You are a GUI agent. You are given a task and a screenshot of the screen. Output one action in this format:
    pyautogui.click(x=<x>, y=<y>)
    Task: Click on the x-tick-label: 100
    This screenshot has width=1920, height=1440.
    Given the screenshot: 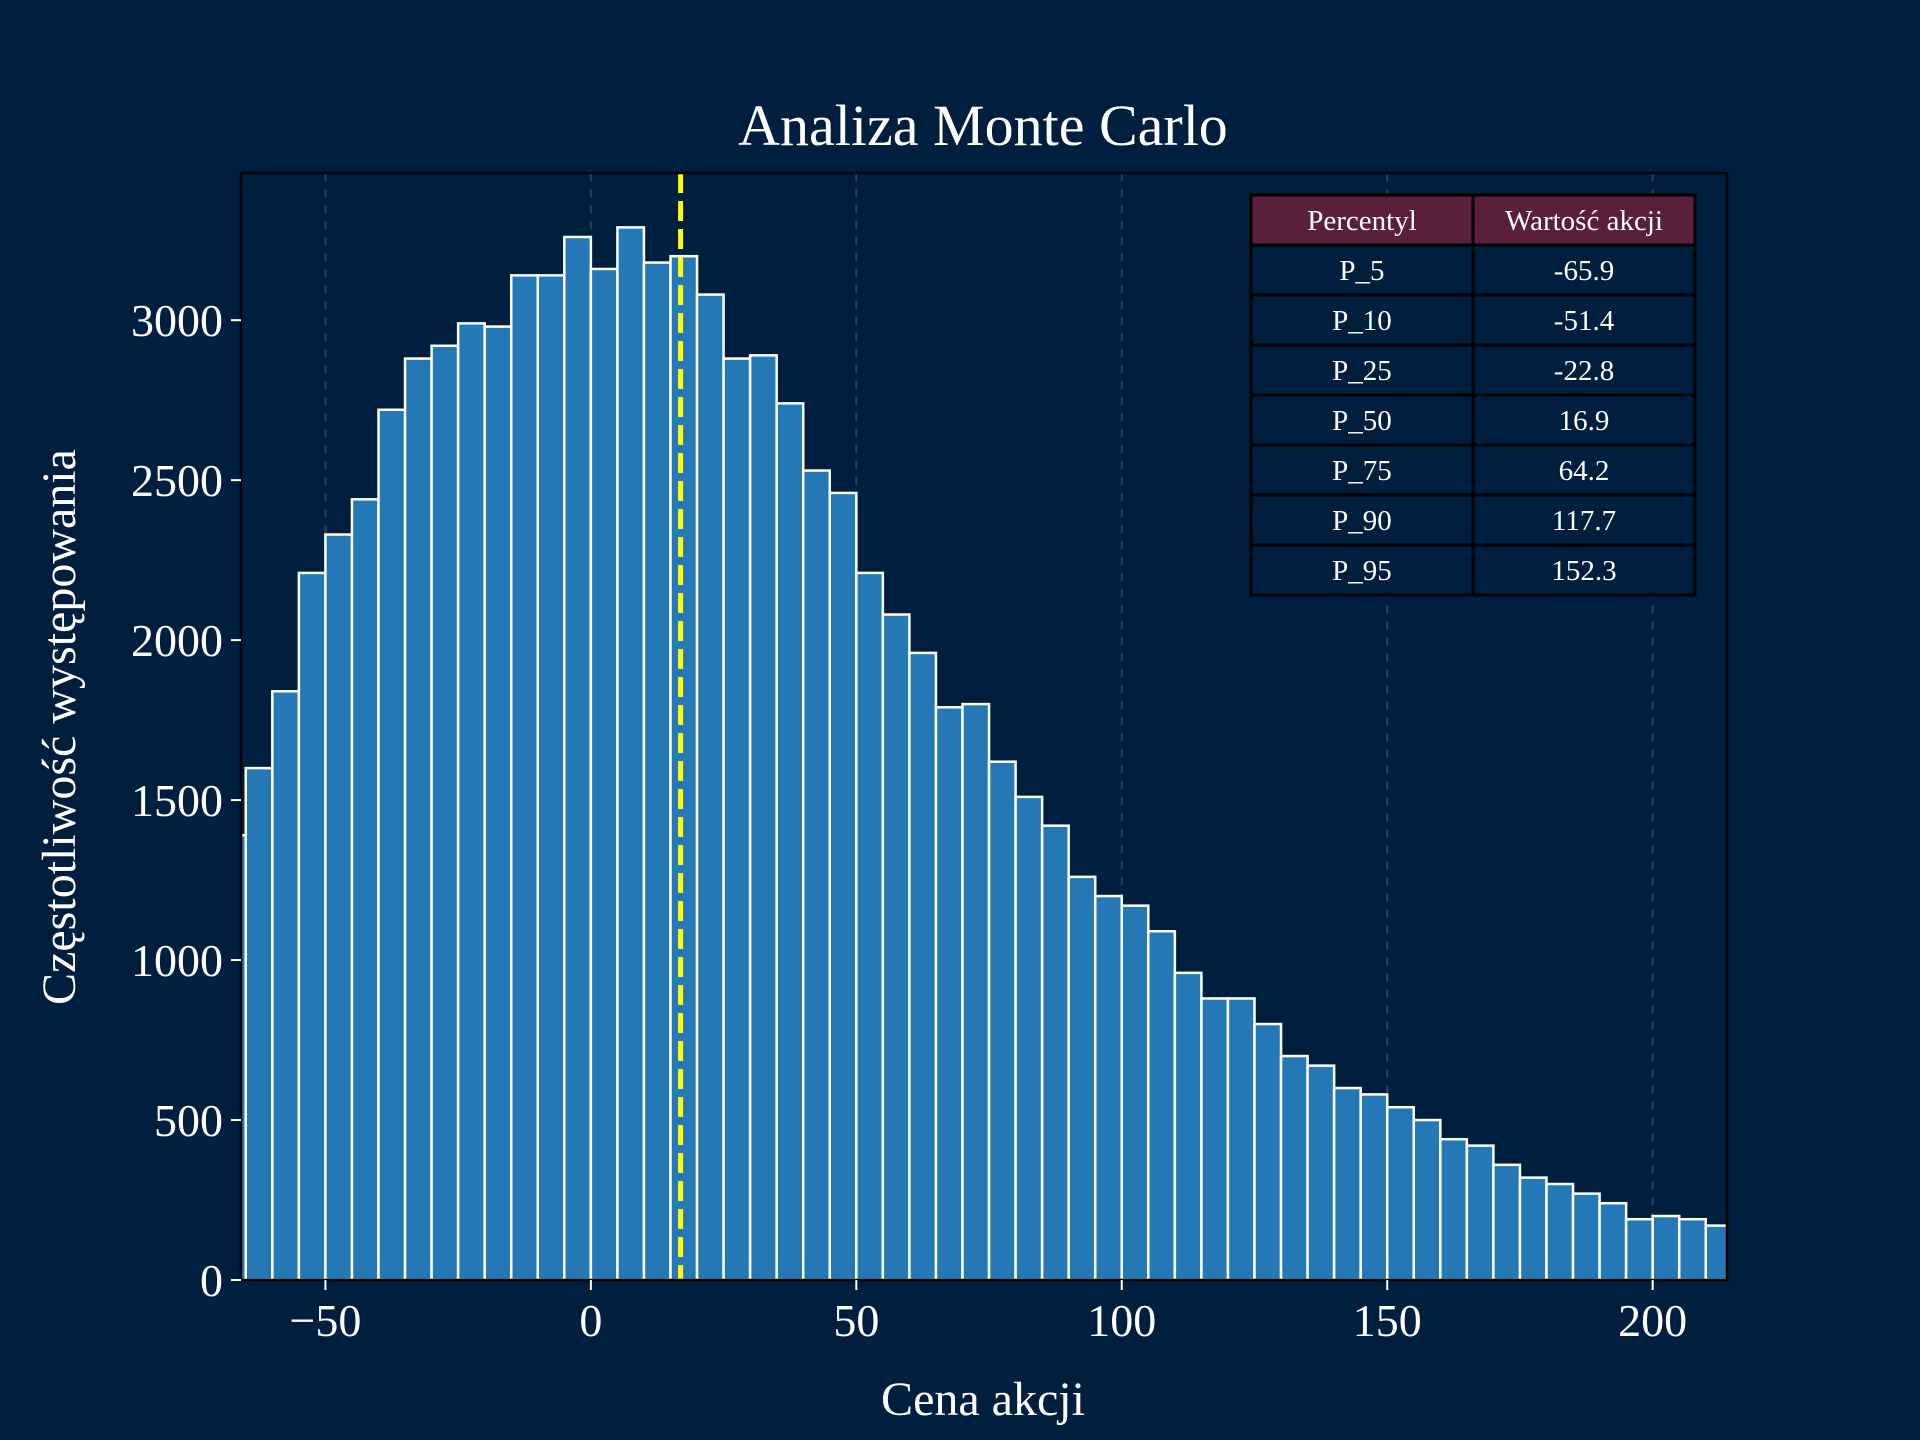 What is the action you would take?
    pyautogui.click(x=1121, y=1320)
    